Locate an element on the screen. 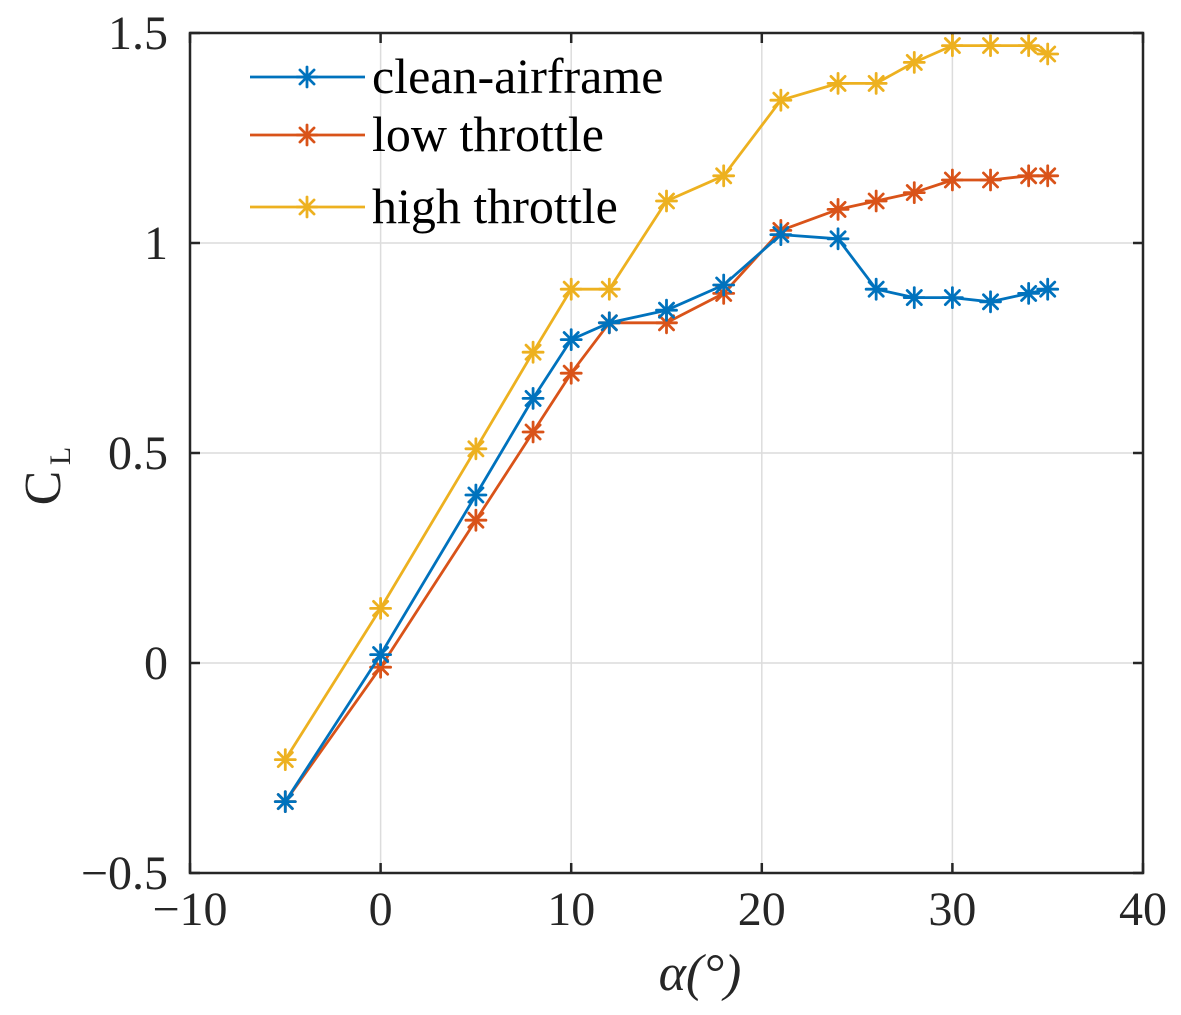  y-tick-label: −0.5 is located at coordinates (124, 873).